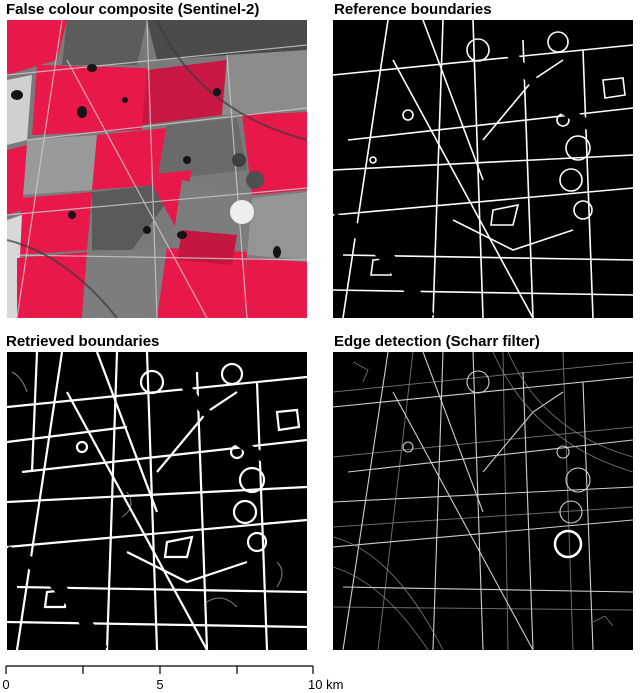  Describe the element at coordinates (437, 341) in the screenshot. I see `panel-title-edge: Edge detection (Scharr filter)` at that location.